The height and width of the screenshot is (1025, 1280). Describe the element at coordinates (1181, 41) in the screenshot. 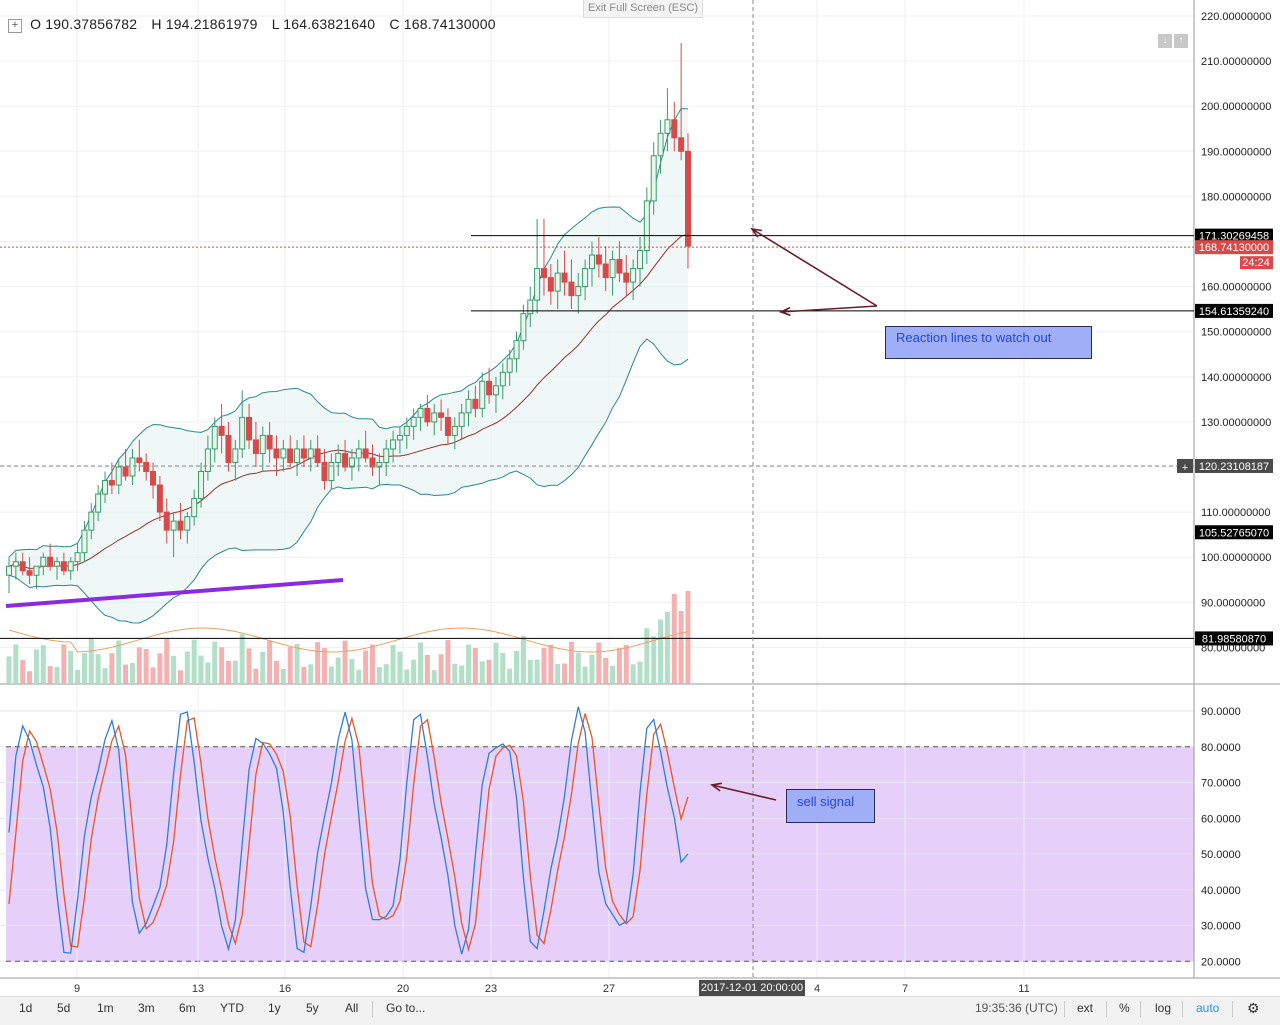

I see `scroll-up-icon: ↑` at that location.